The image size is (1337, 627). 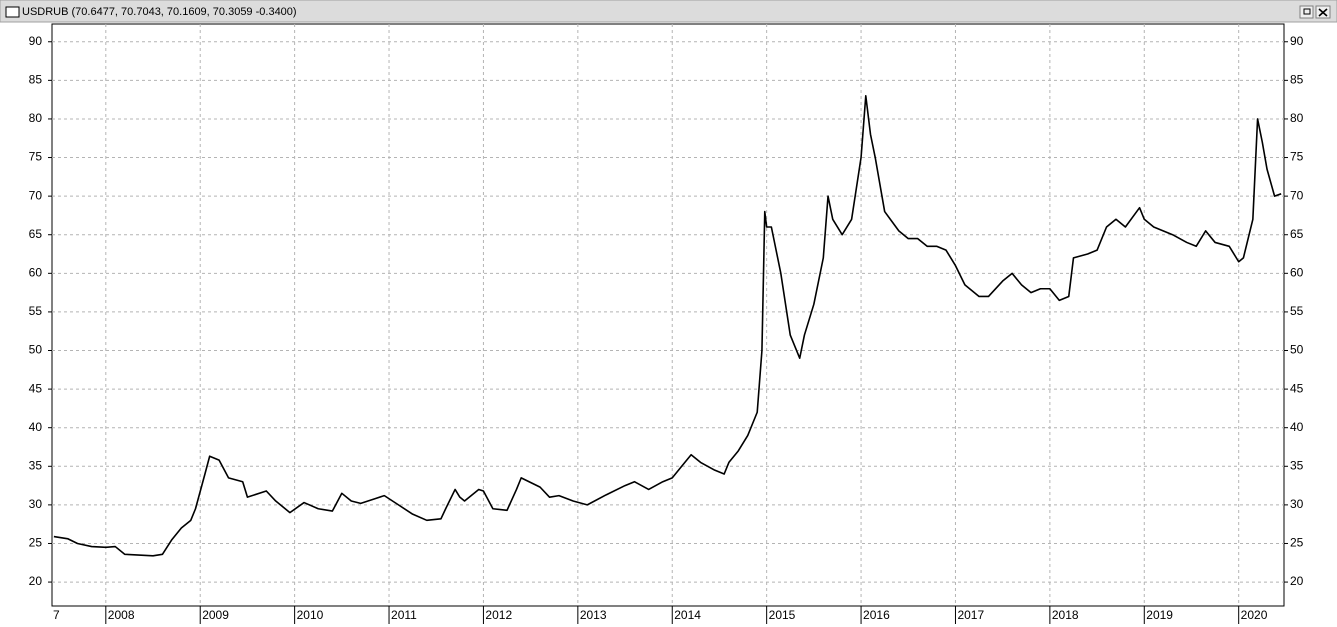 I want to click on x-tick-label: 2018, so click(x=1065, y=615).